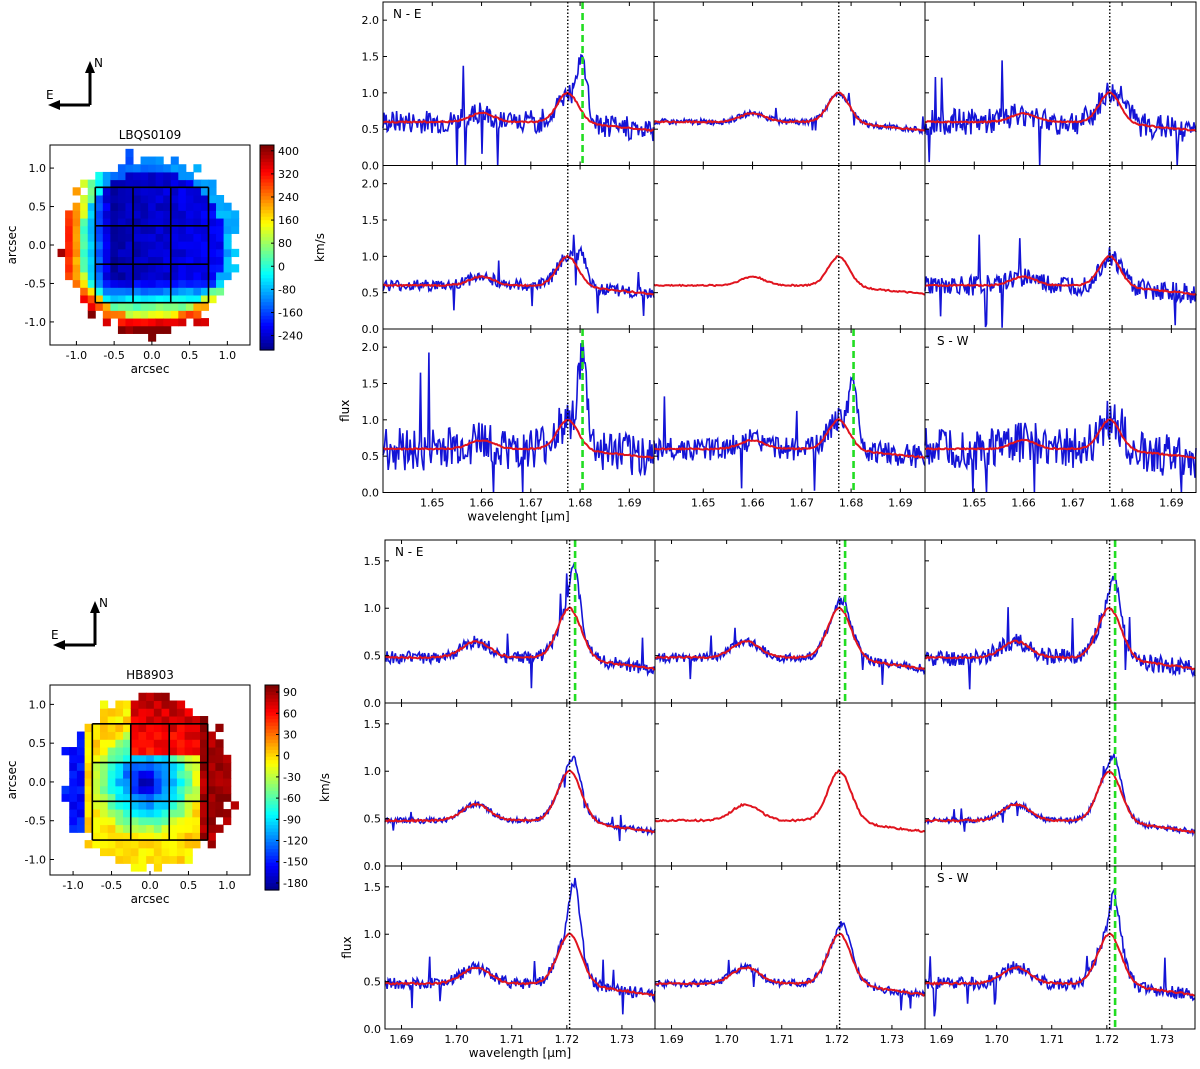  I want to click on map2-colorbar-label: km/s, so click(325, 787).